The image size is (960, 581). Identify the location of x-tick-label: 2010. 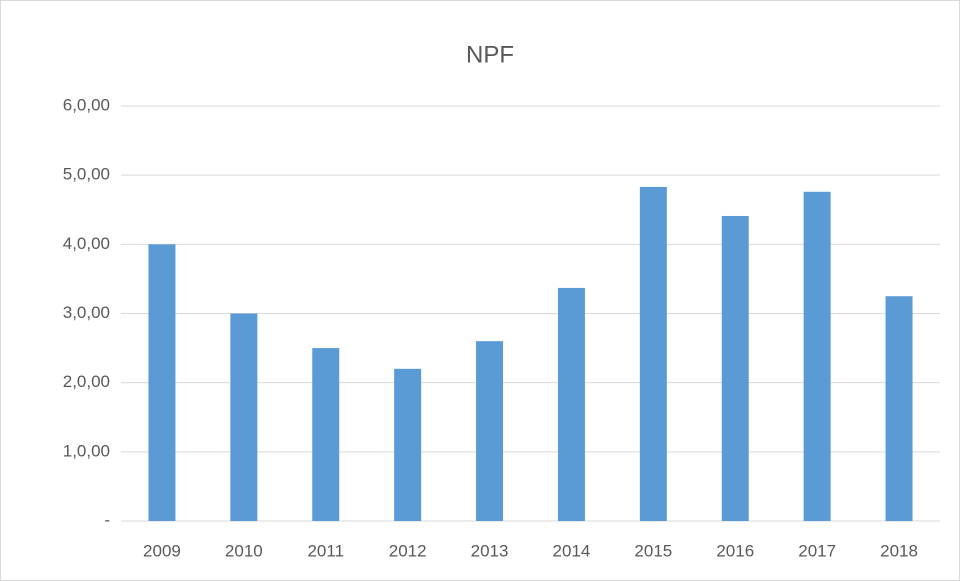
(244, 550).